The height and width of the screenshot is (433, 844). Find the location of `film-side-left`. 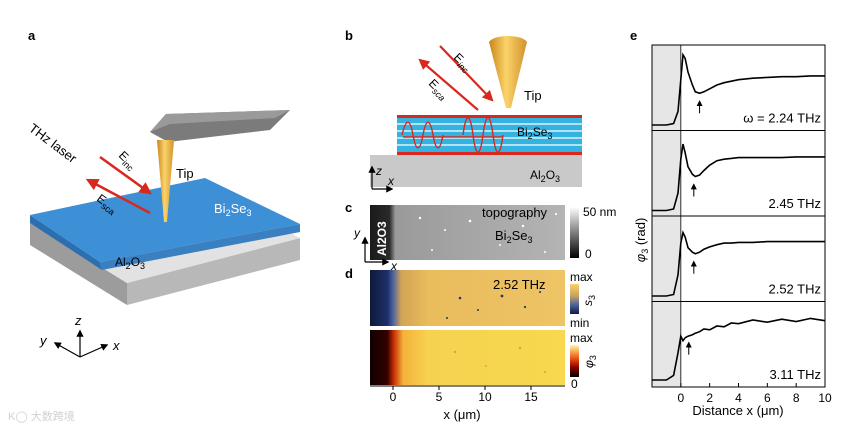

film-side-left is located at coordinates (66, 242).